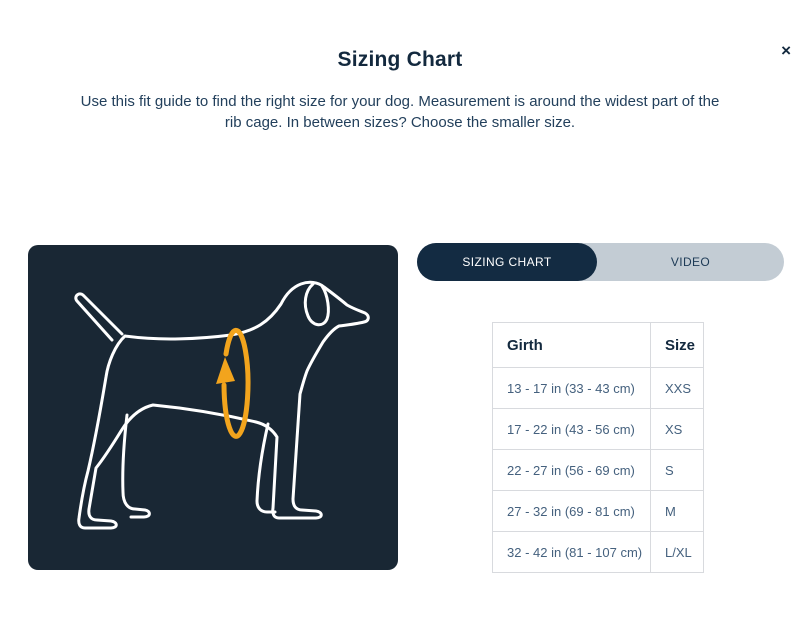 The image size is (800, 635). Describe the element at coordinates (571, 429) in the screenshot. I see `girth-cell: 17 - 22 in (43 - 56 cm)` at that location.